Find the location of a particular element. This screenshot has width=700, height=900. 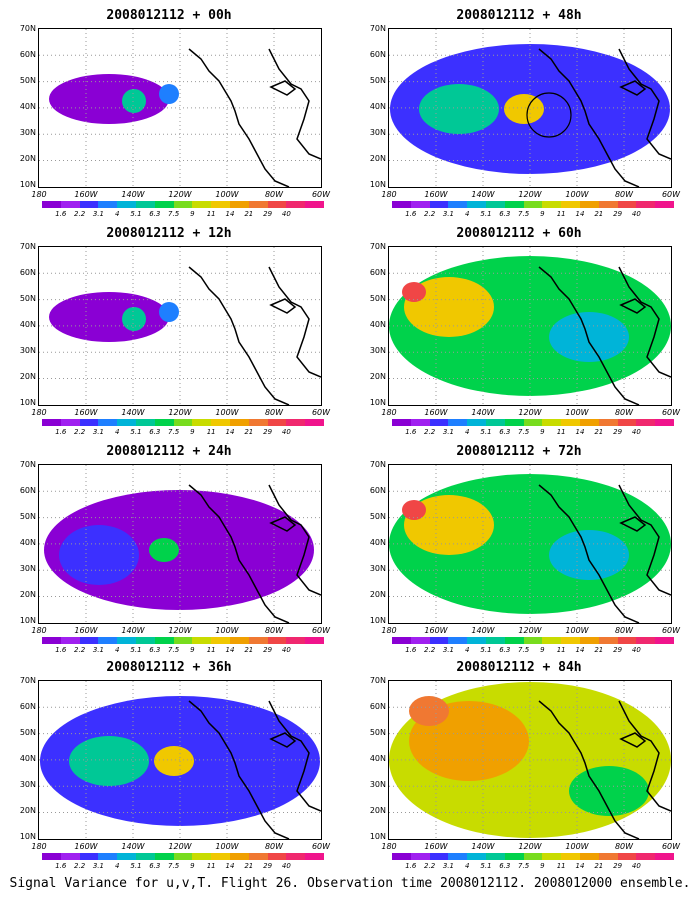

colorbar-label: 21 is located at coordinates (249, 214).